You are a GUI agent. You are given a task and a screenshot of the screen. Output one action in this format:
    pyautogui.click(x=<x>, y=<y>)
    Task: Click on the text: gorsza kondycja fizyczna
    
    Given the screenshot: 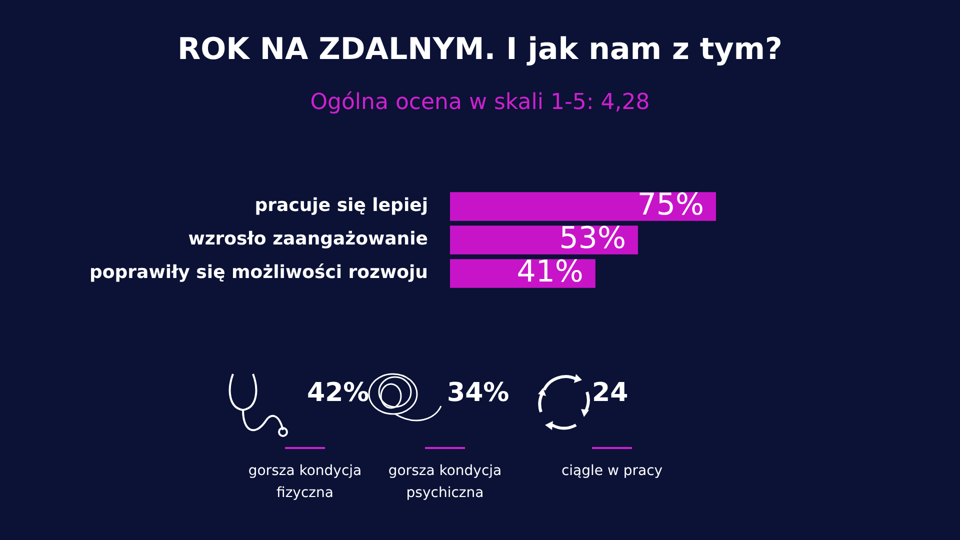 What is the action you would take?
    pyautogui.click(x=305, y=482)
    